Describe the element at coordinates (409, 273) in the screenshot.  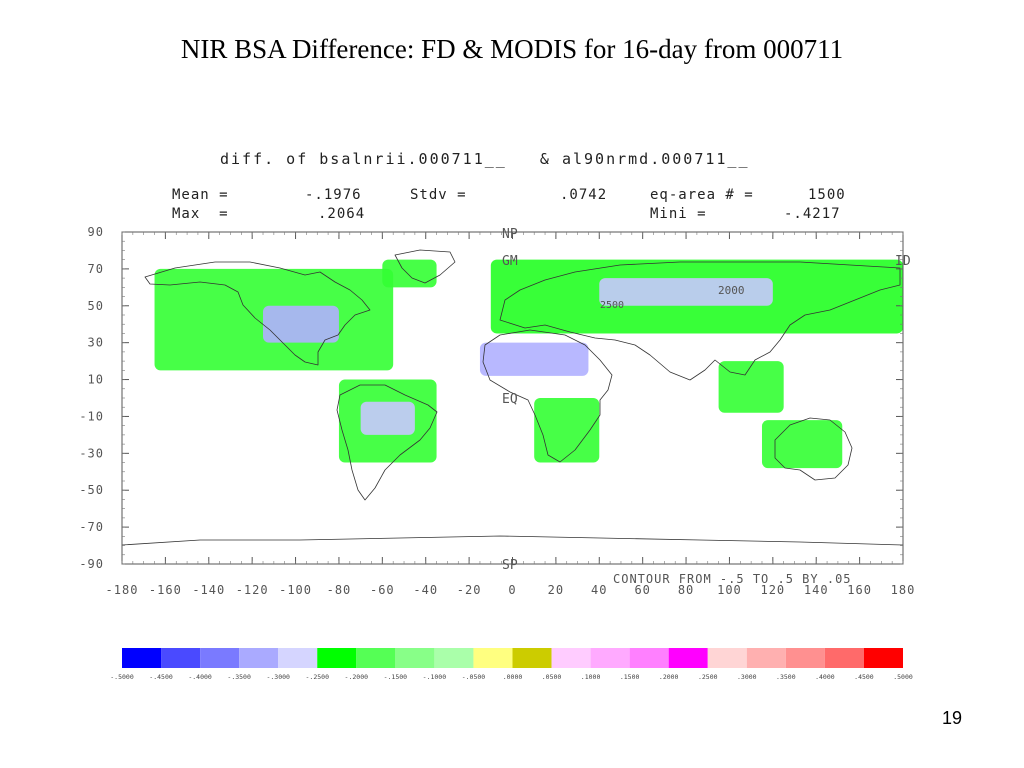
I see `region-greenland-coast` at that location.